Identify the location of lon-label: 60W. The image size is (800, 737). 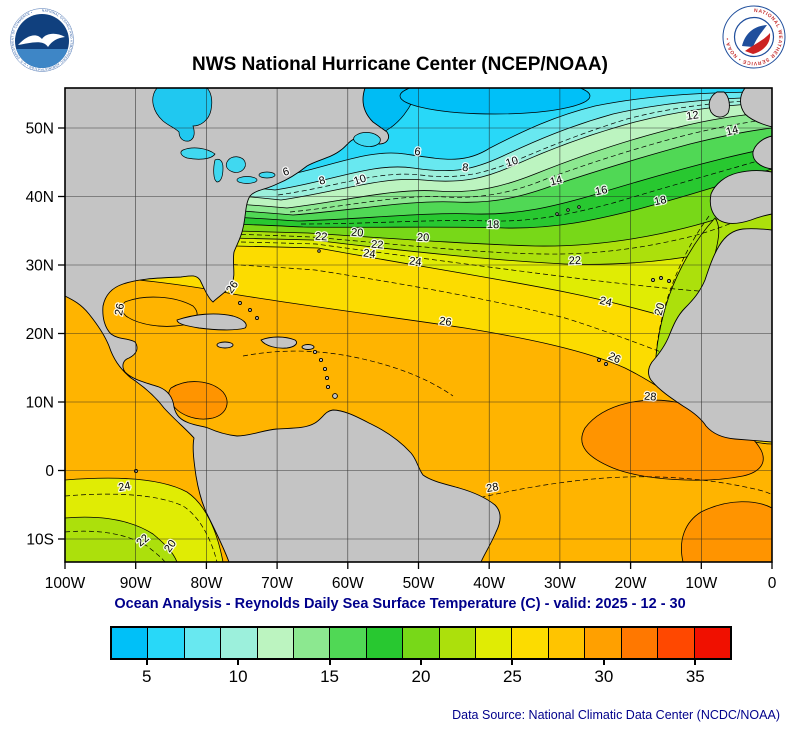
(348, 583).